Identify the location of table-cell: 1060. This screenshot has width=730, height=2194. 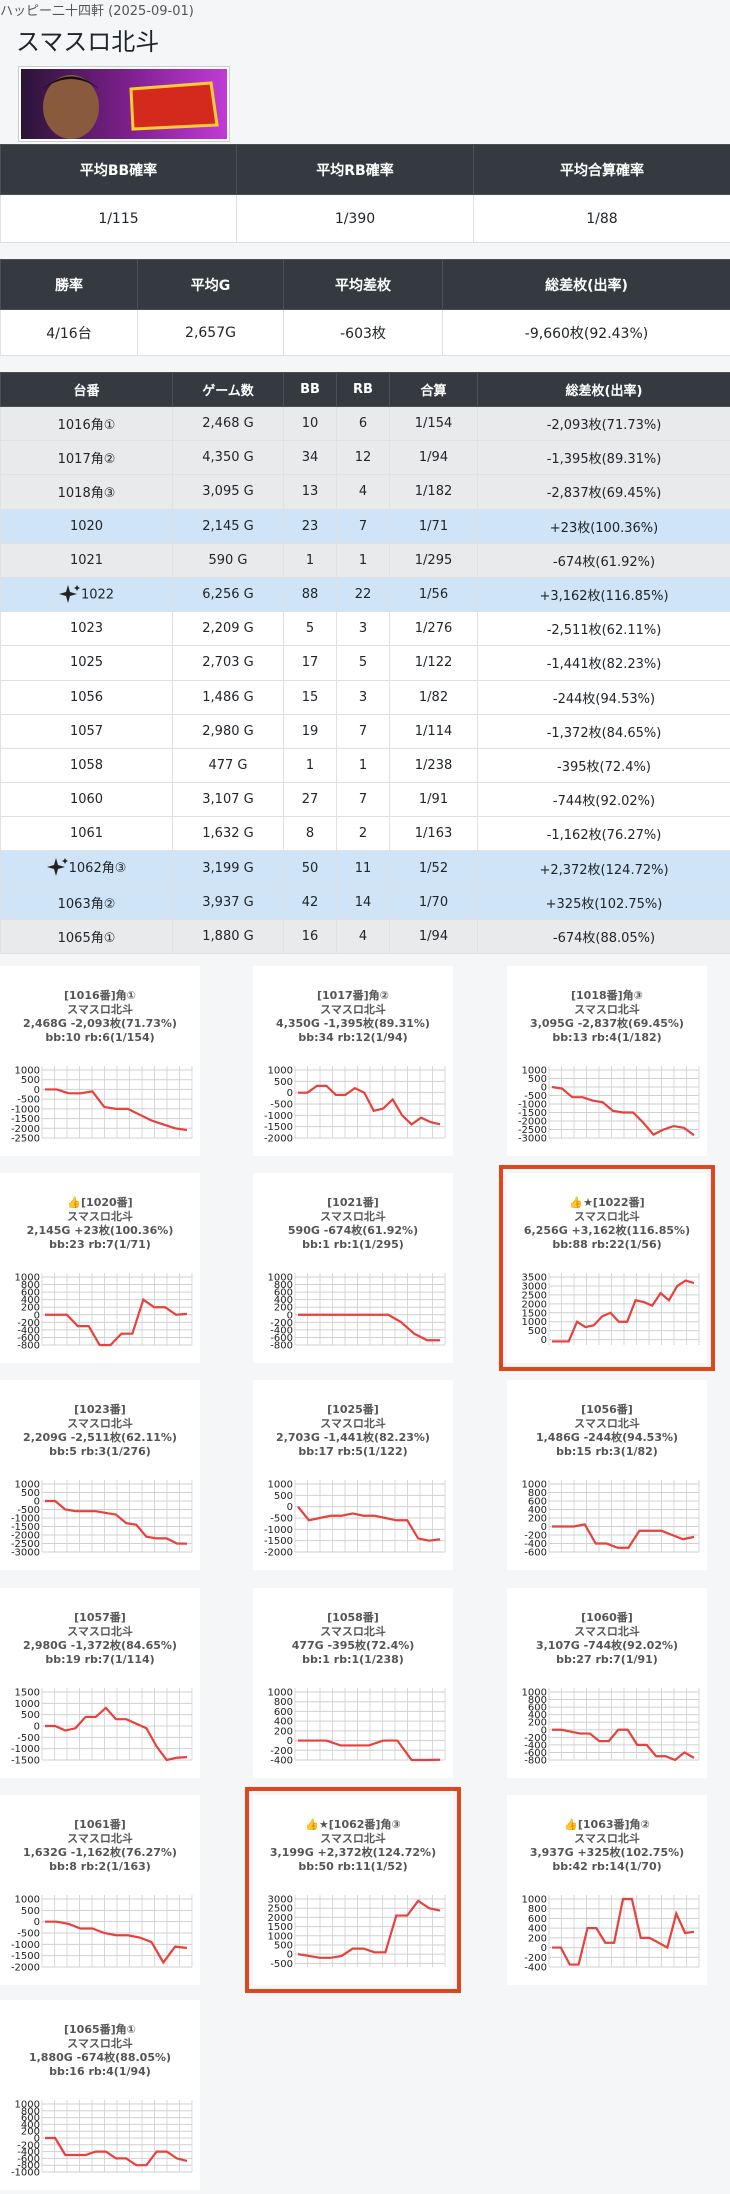
(87, 800).